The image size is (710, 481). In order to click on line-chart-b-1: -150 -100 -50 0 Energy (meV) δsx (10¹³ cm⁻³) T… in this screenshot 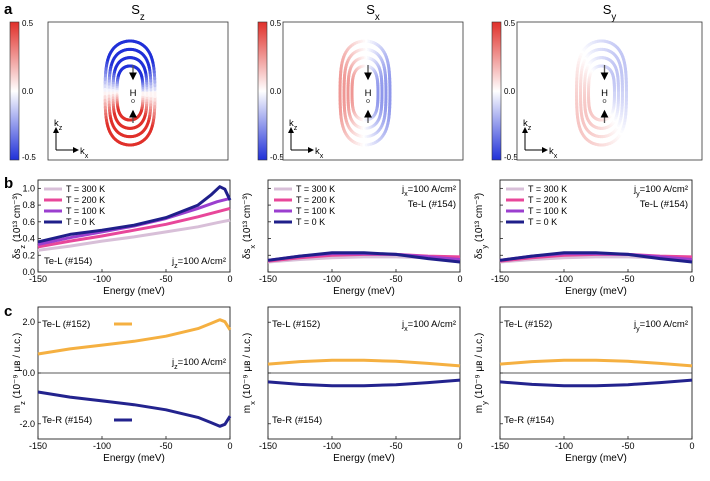, I will do `click(352, 238)`.